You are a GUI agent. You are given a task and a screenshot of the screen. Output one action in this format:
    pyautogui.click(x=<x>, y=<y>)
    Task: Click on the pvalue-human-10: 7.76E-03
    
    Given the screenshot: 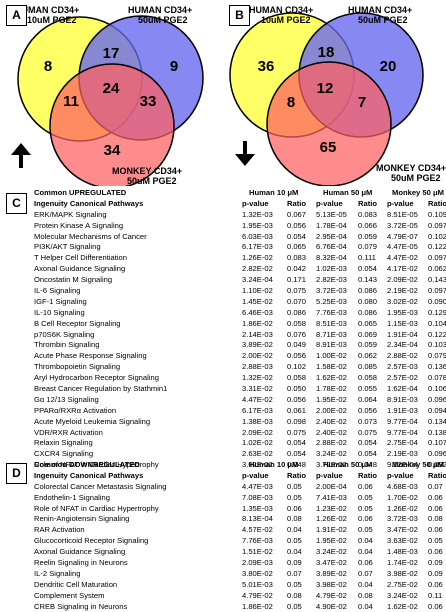 What is the action you would take?
    pyautogui.click(x=257, y=541)
    